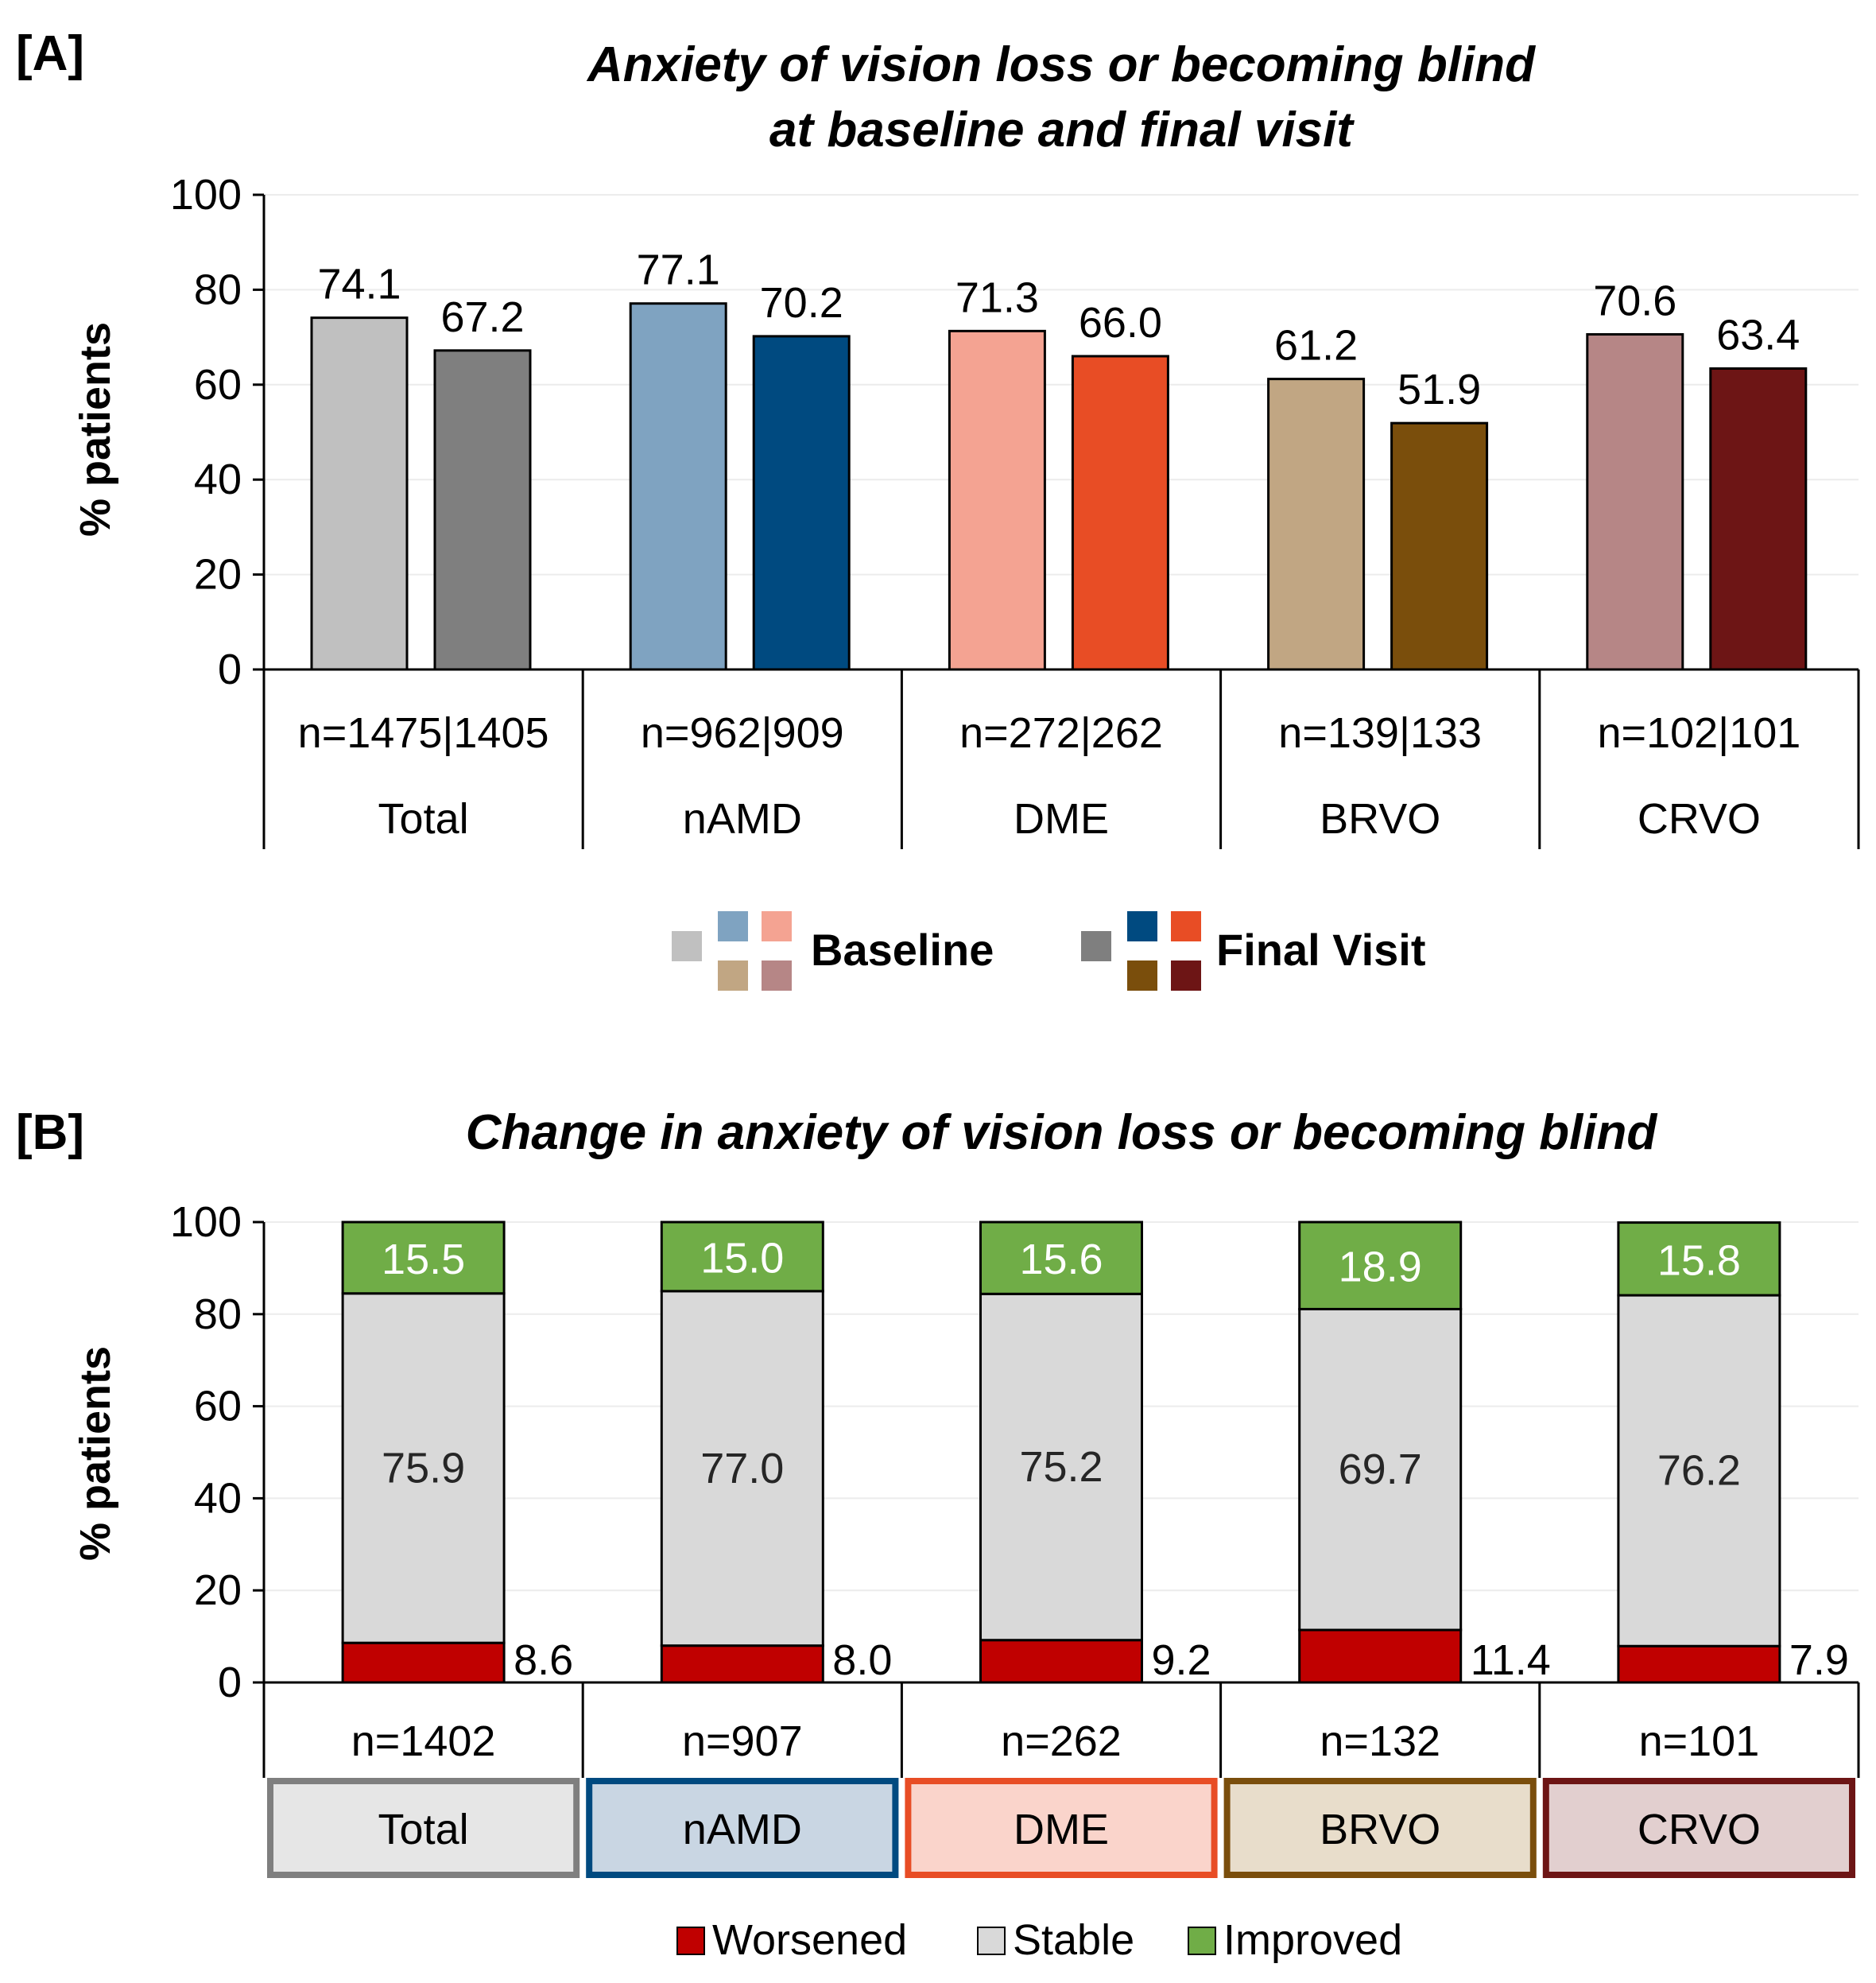  I want to click on value-label-baseline-crvo: 70.6, so click(1634, 301).